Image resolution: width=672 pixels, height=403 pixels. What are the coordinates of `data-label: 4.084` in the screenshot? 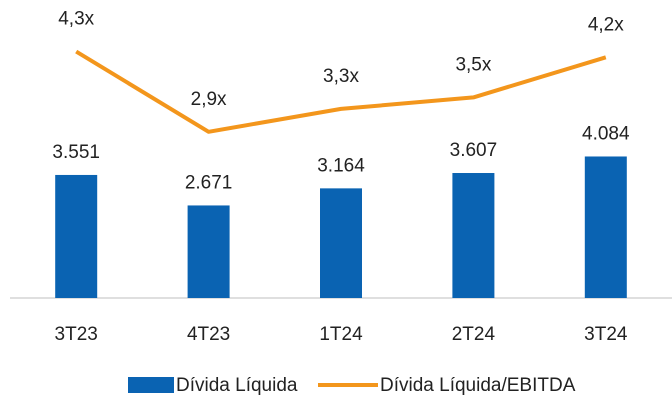 It's located at (606, 134).